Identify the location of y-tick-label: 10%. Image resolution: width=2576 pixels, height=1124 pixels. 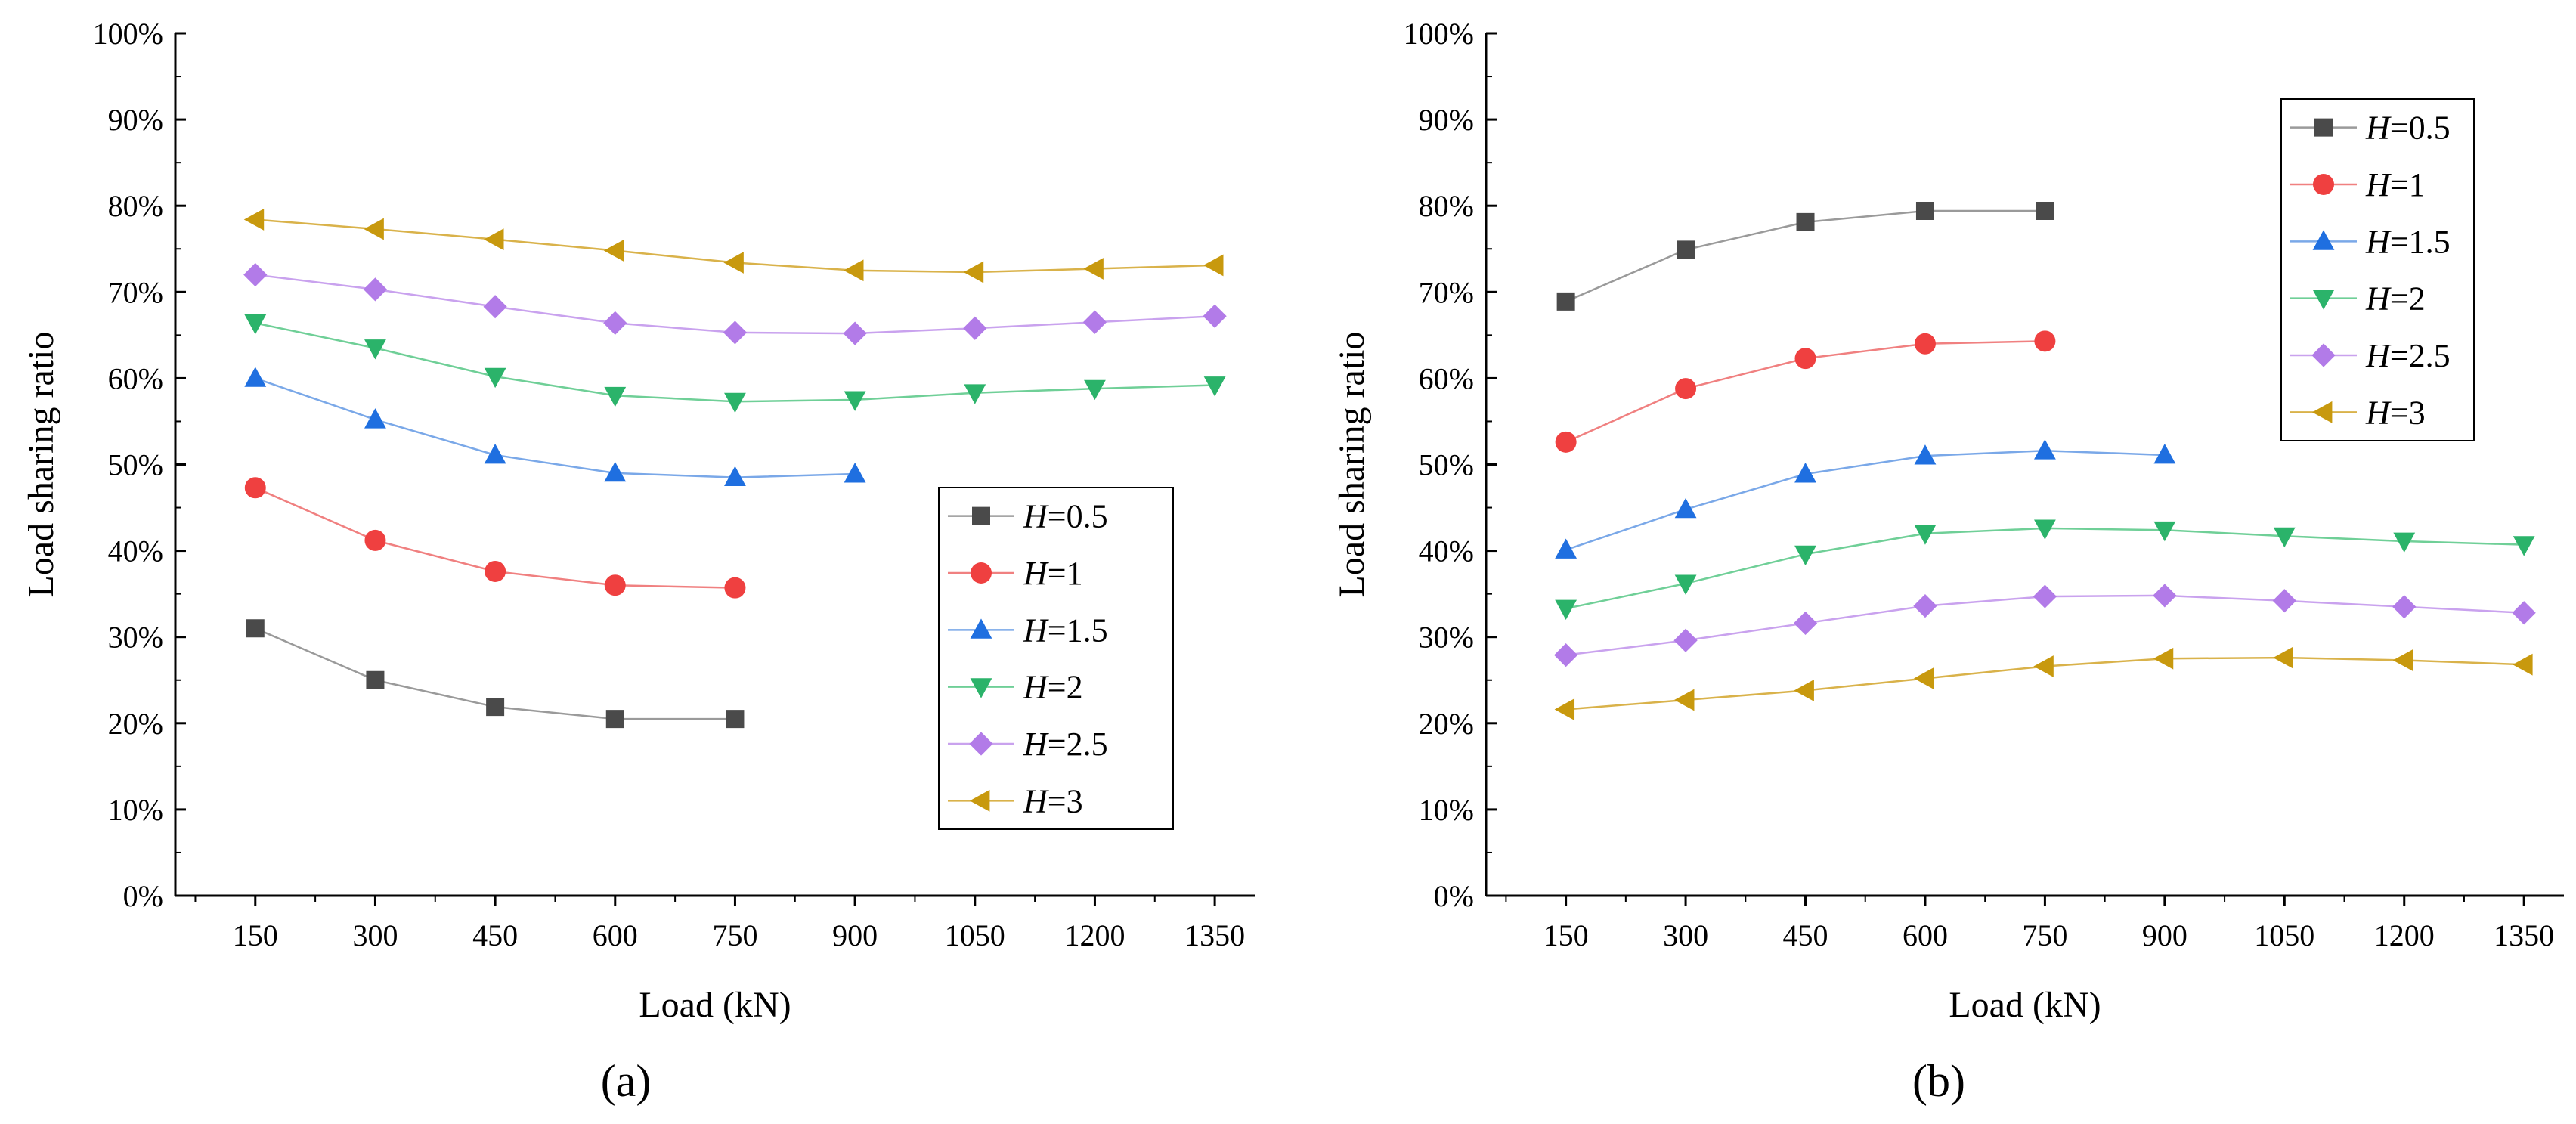
(1446, 810).